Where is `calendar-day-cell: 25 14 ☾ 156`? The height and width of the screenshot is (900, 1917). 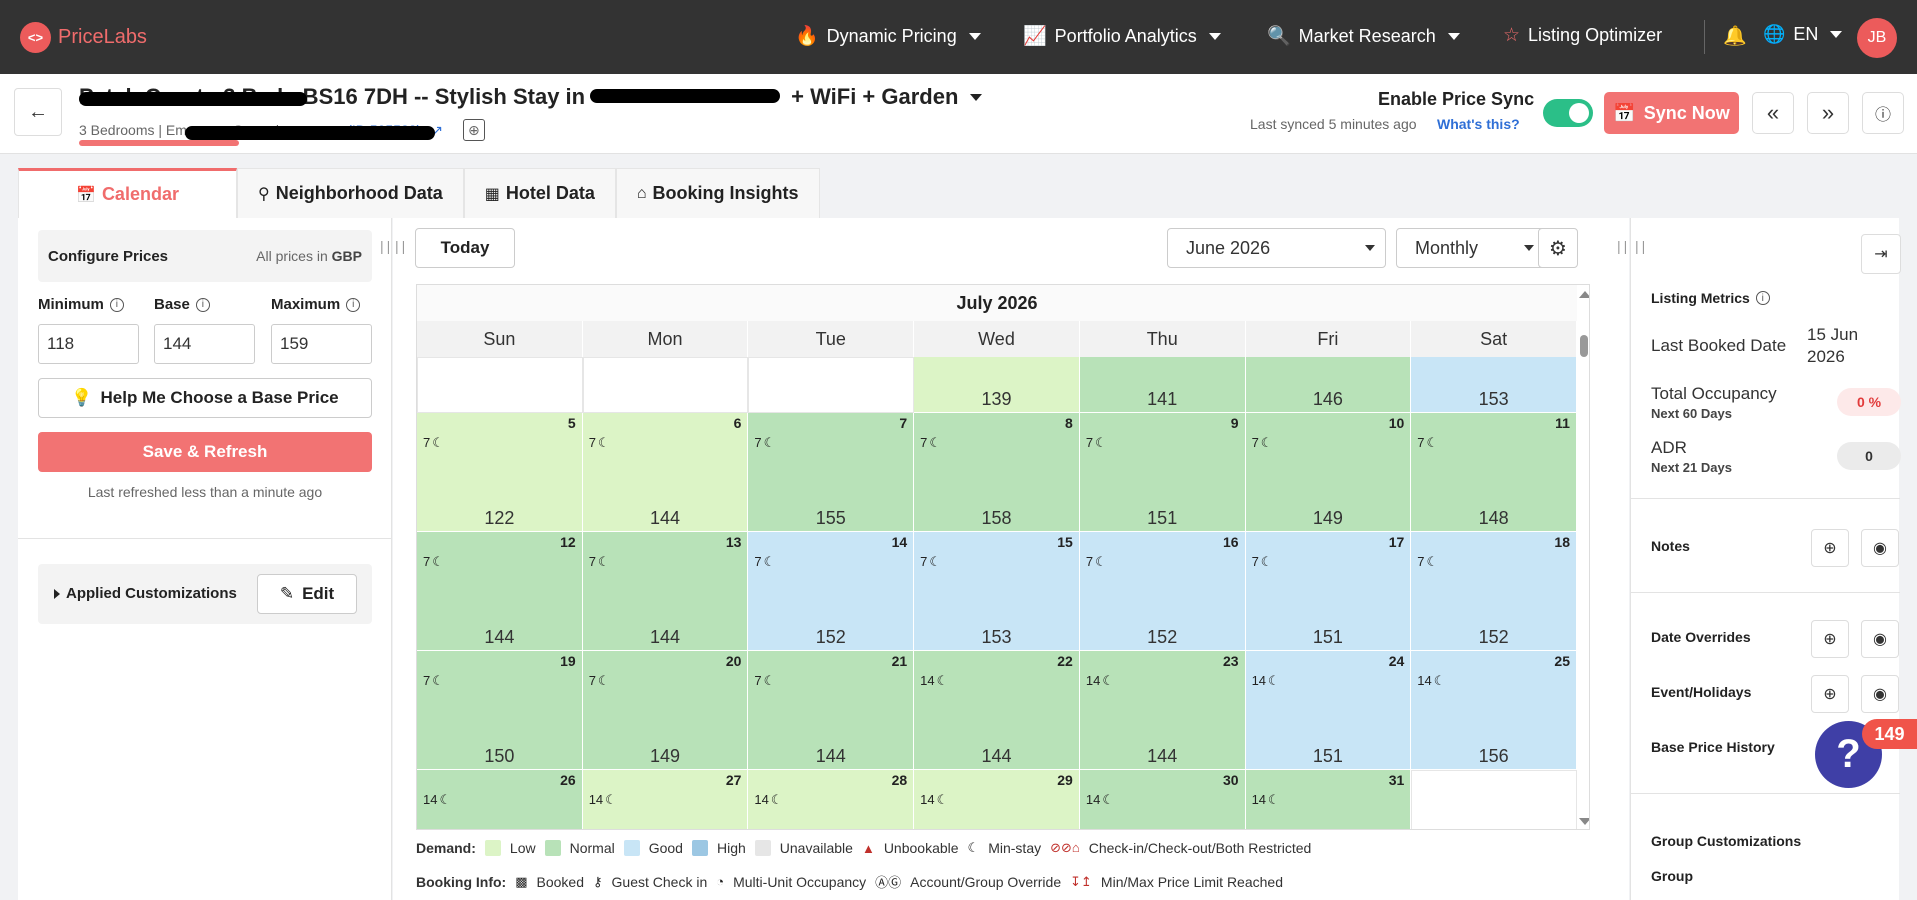 calendar-day-cell: 25 14 ☾ 156 is located at coordinates (1494, 710).